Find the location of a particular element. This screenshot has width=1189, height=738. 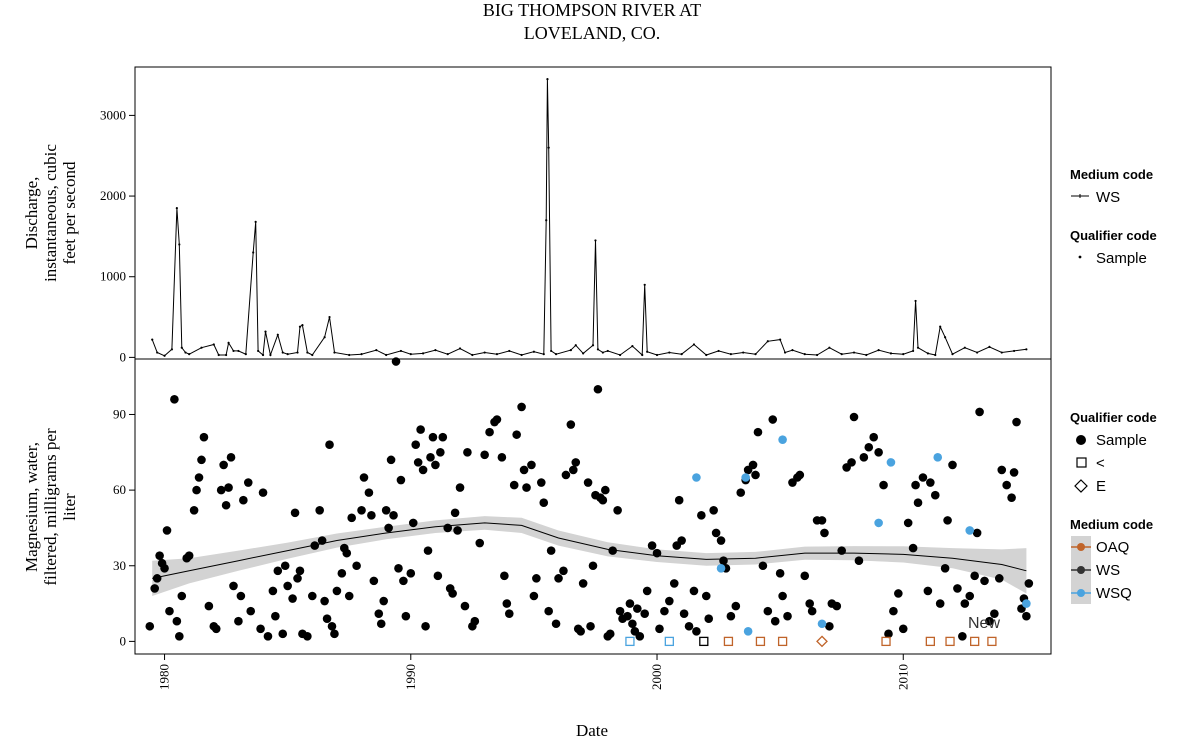

trend-line is located at coordinates (589, 550).